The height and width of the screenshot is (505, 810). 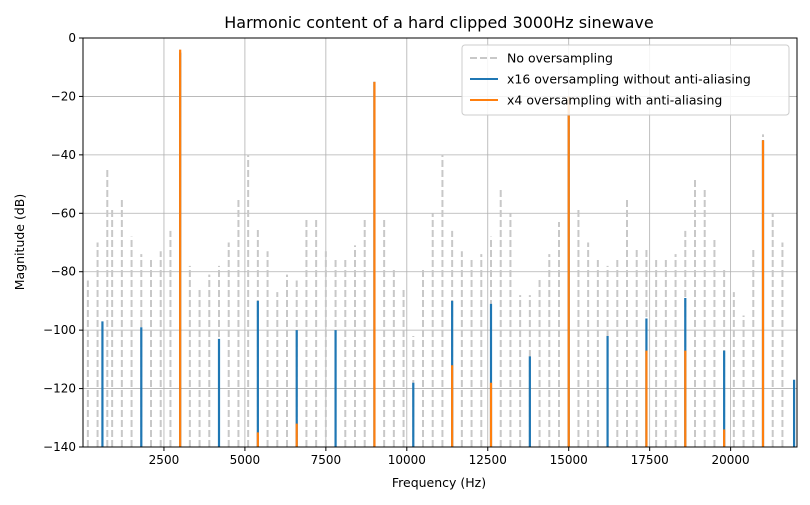 What do you see at coordinates (72, 38) in the screenshot?
I see `y-tick-label: 0` at bounding box center [72, 38].